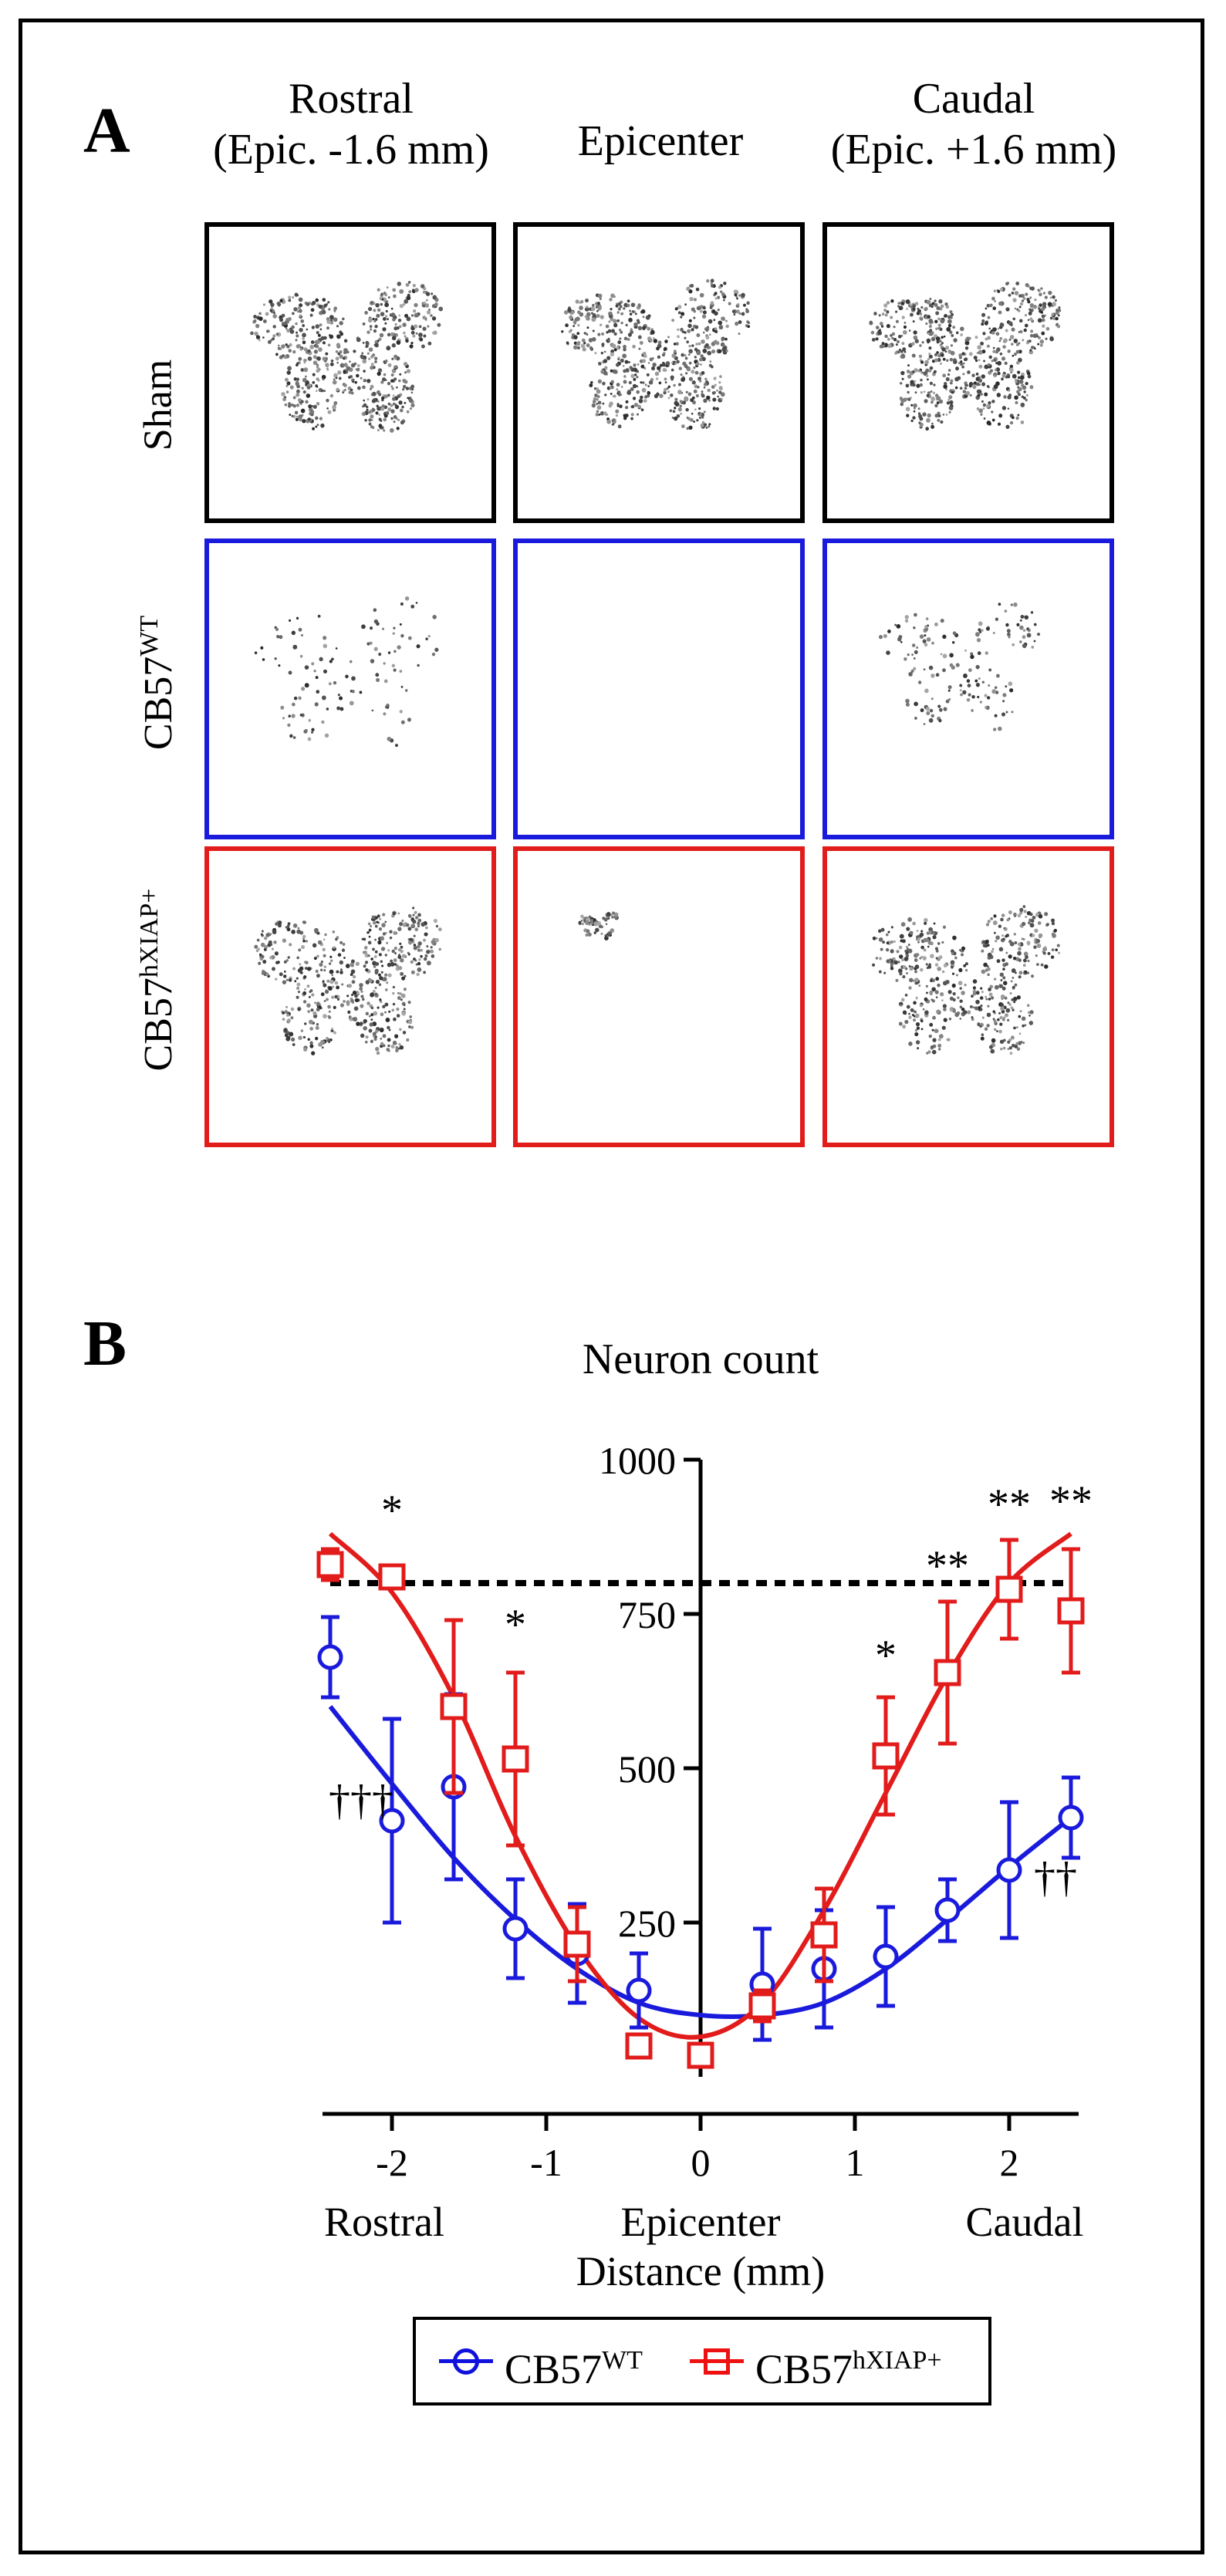 The width and height of the screenshot is (1226, 2576). Describe the element at coordinates (105, 1343) in the screenshot. I see `panel-b-letter: B` at that location.